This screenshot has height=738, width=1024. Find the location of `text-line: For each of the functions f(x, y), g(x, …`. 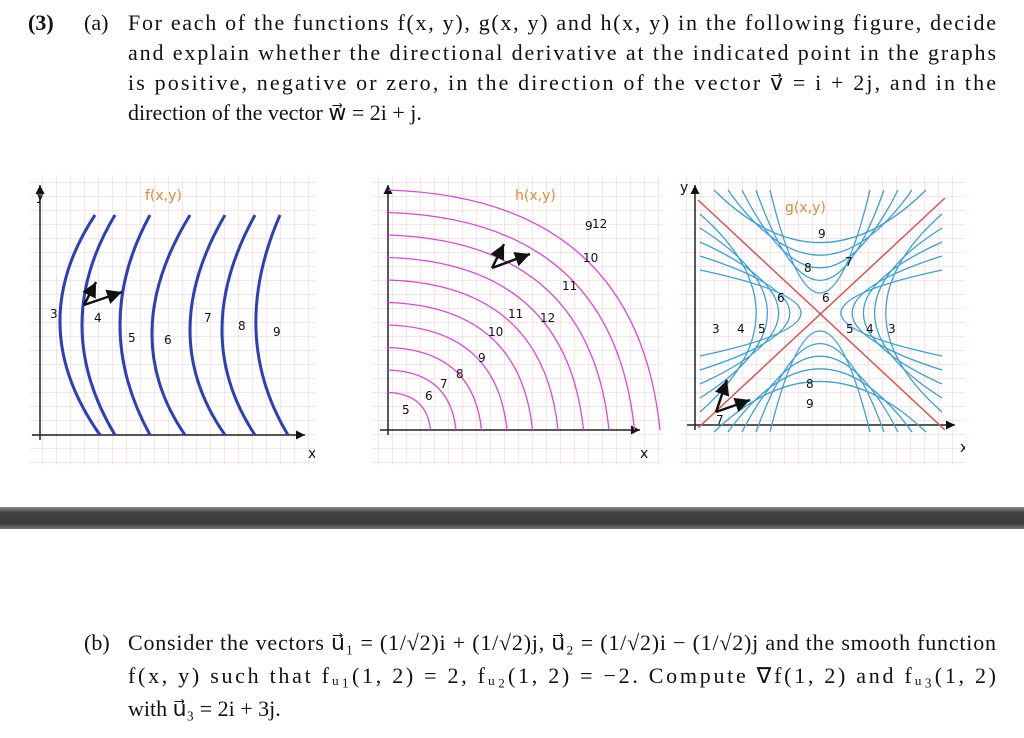

text-line: For each of the functions f(x, y), g(x, … is located at coordinates (562, 22).